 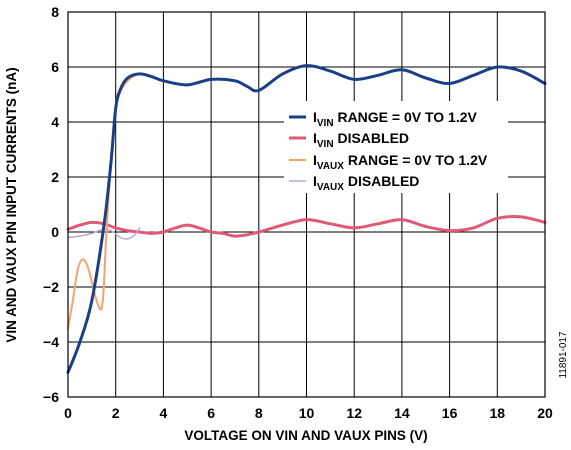 I want to click on legend-entry: IVIN RANGE = 0V TO 1.2V, so click(x=395, y=119).